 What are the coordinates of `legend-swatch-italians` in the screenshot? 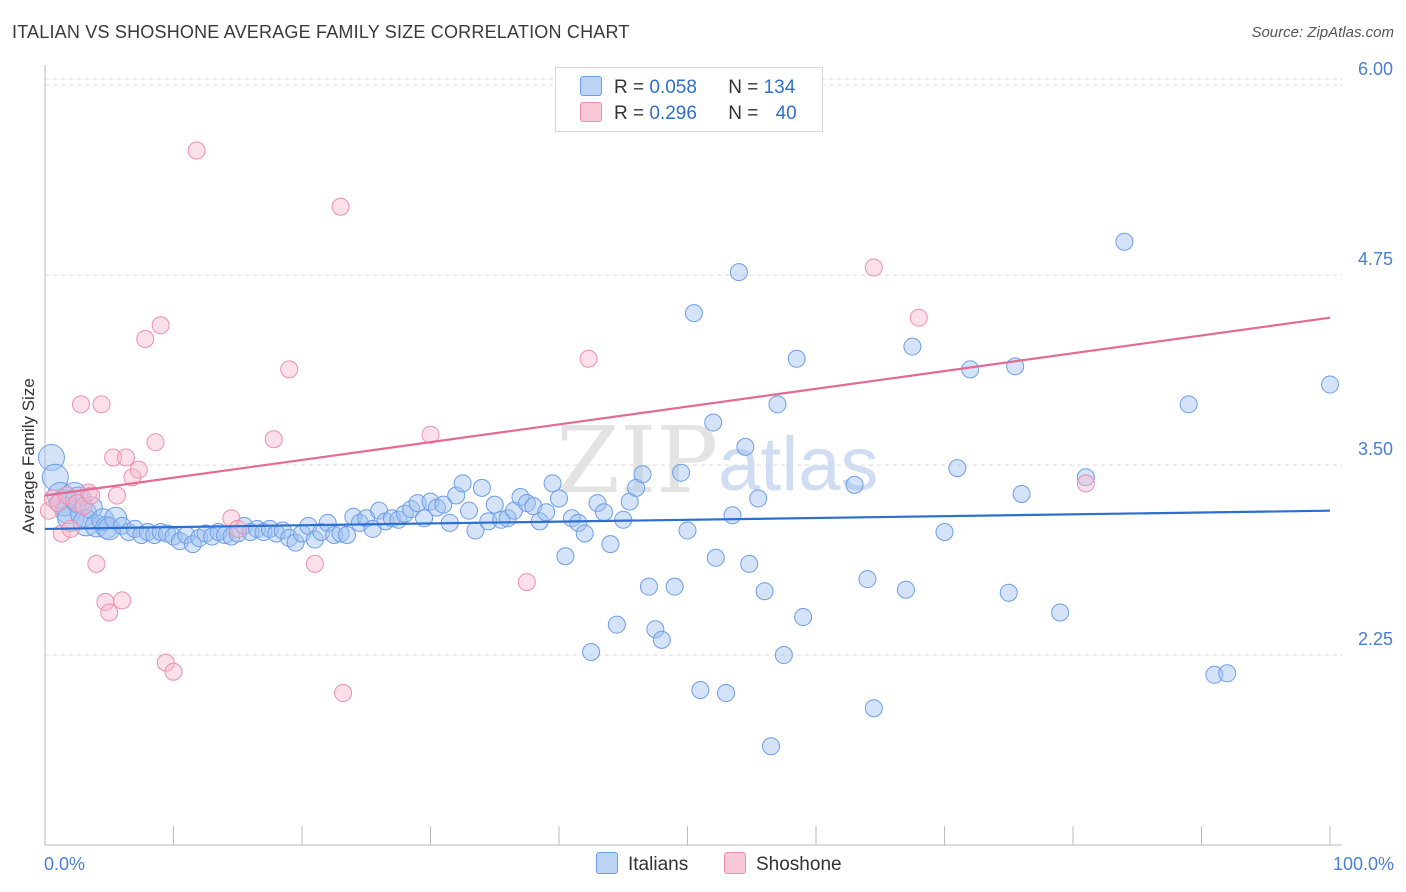 It's located at (591, 86).